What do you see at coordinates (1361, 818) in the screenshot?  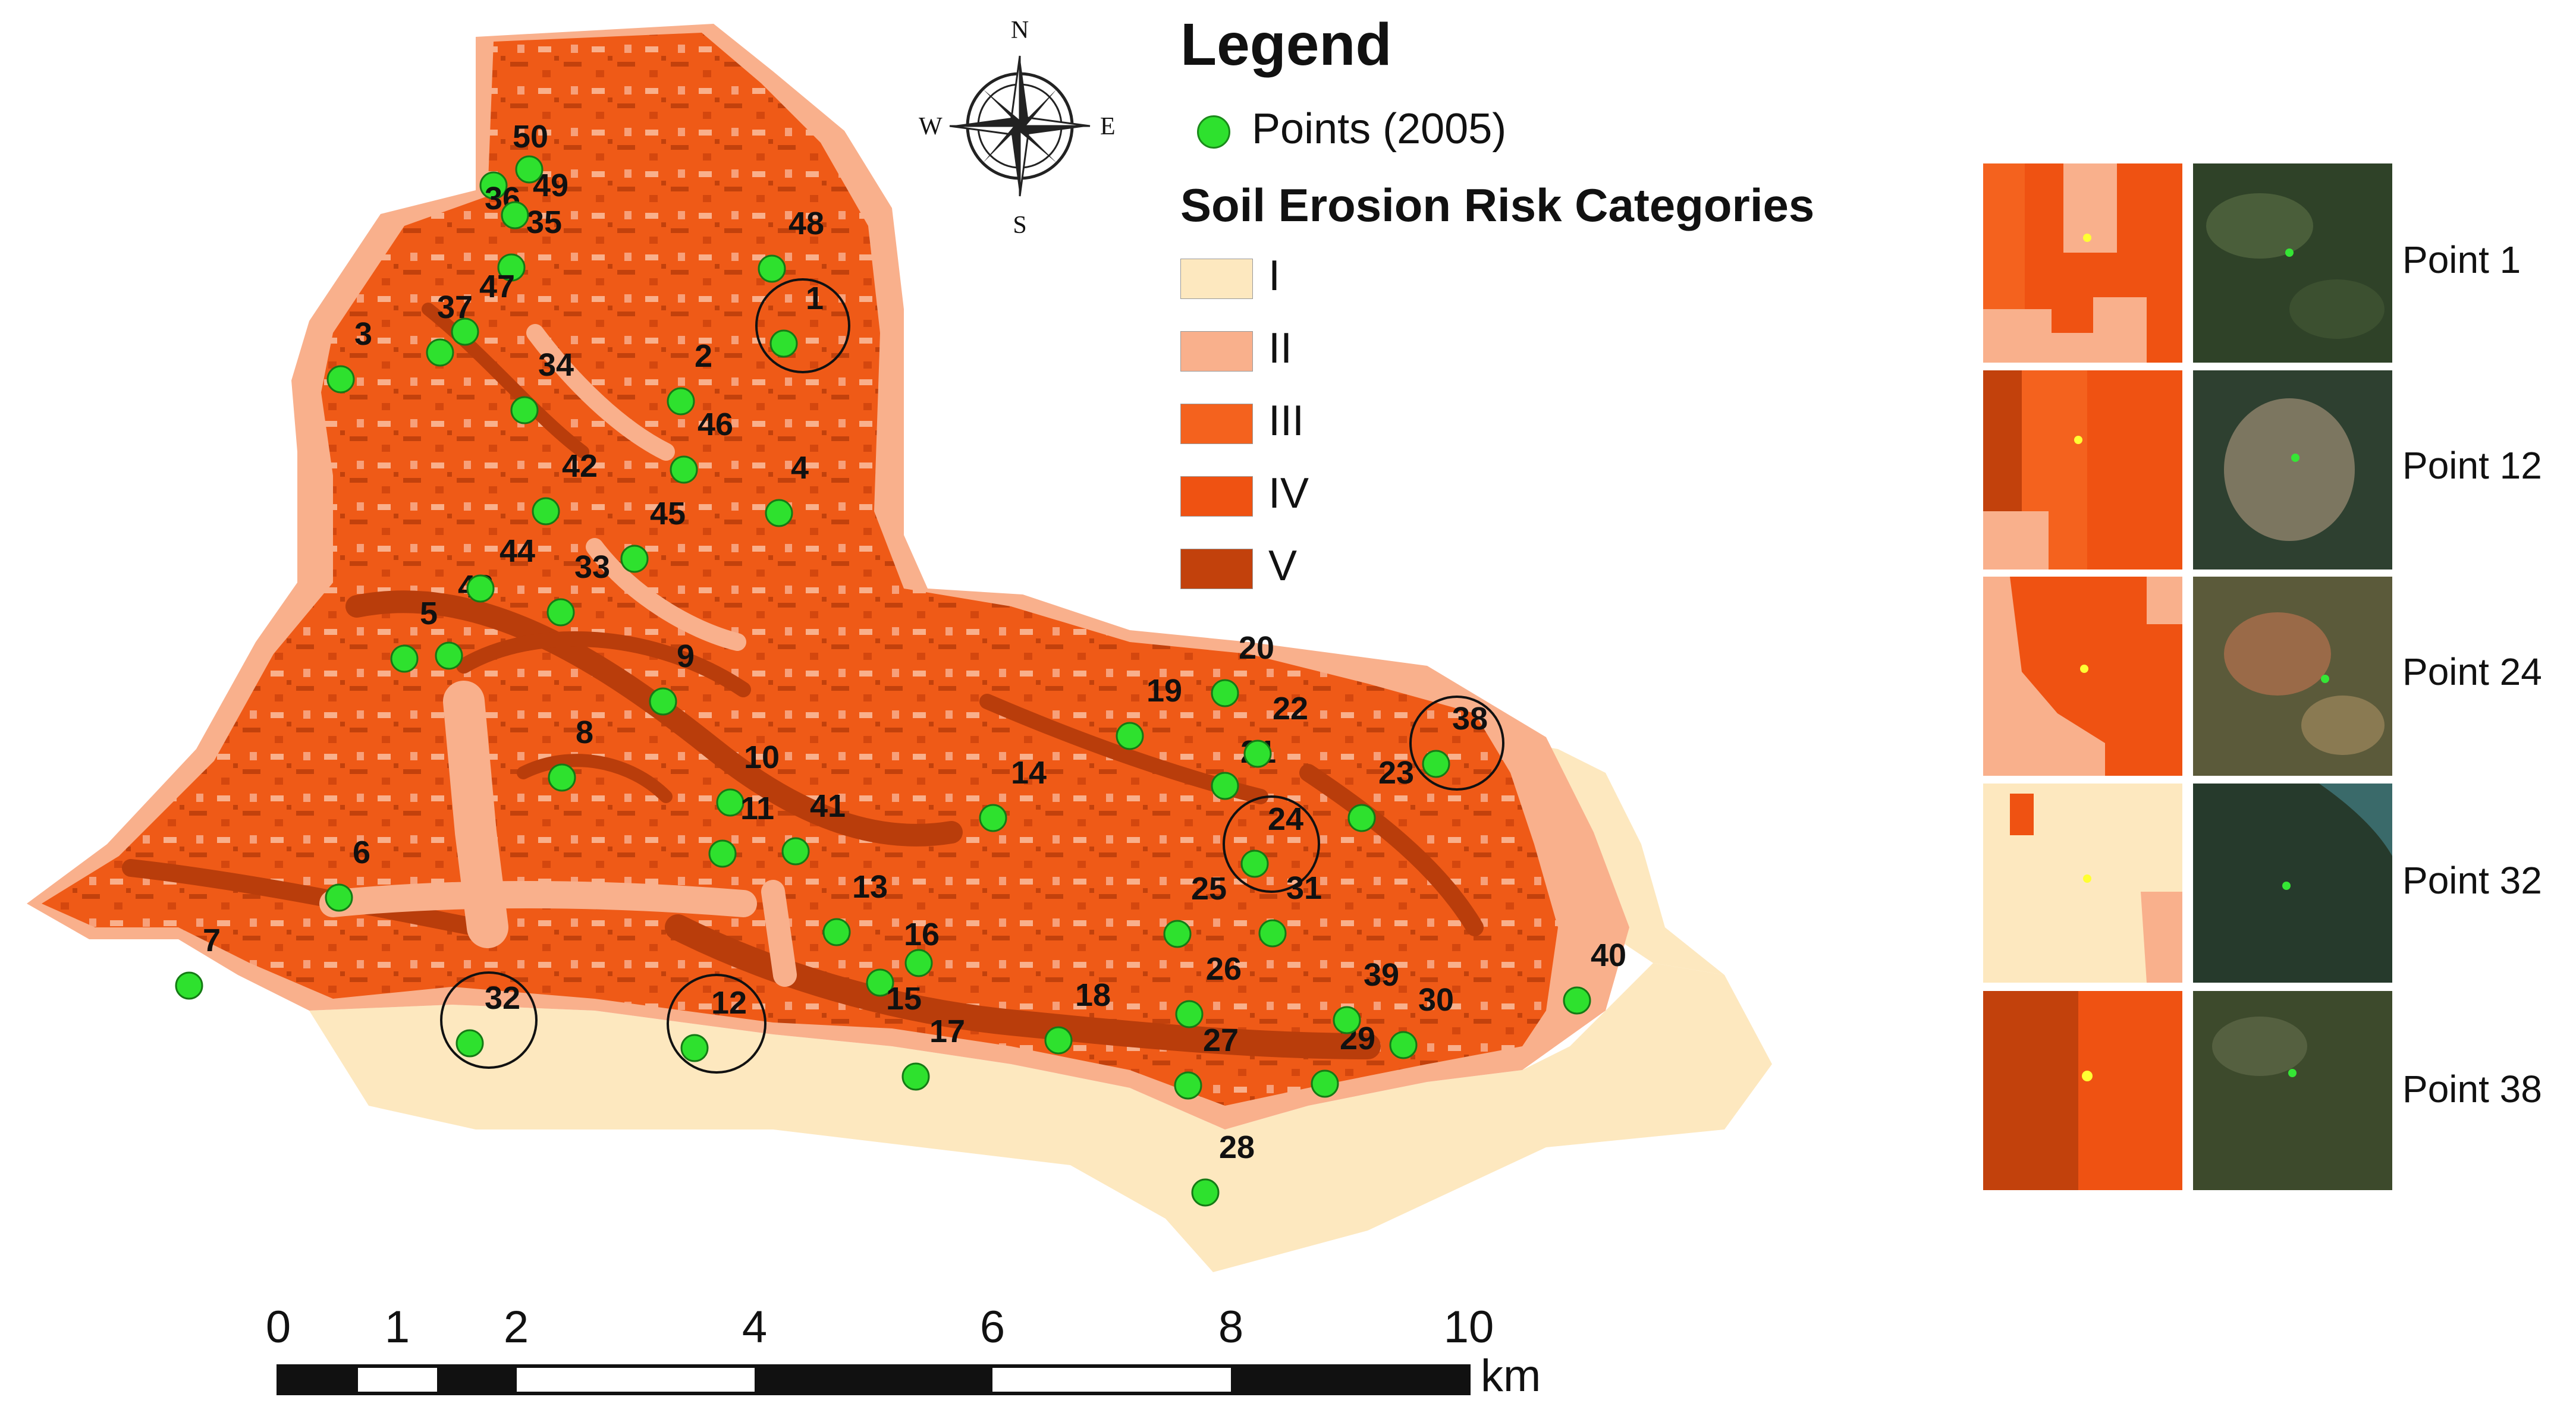 I see `sample-point-23-marker` at bounding box center [1361, 818].